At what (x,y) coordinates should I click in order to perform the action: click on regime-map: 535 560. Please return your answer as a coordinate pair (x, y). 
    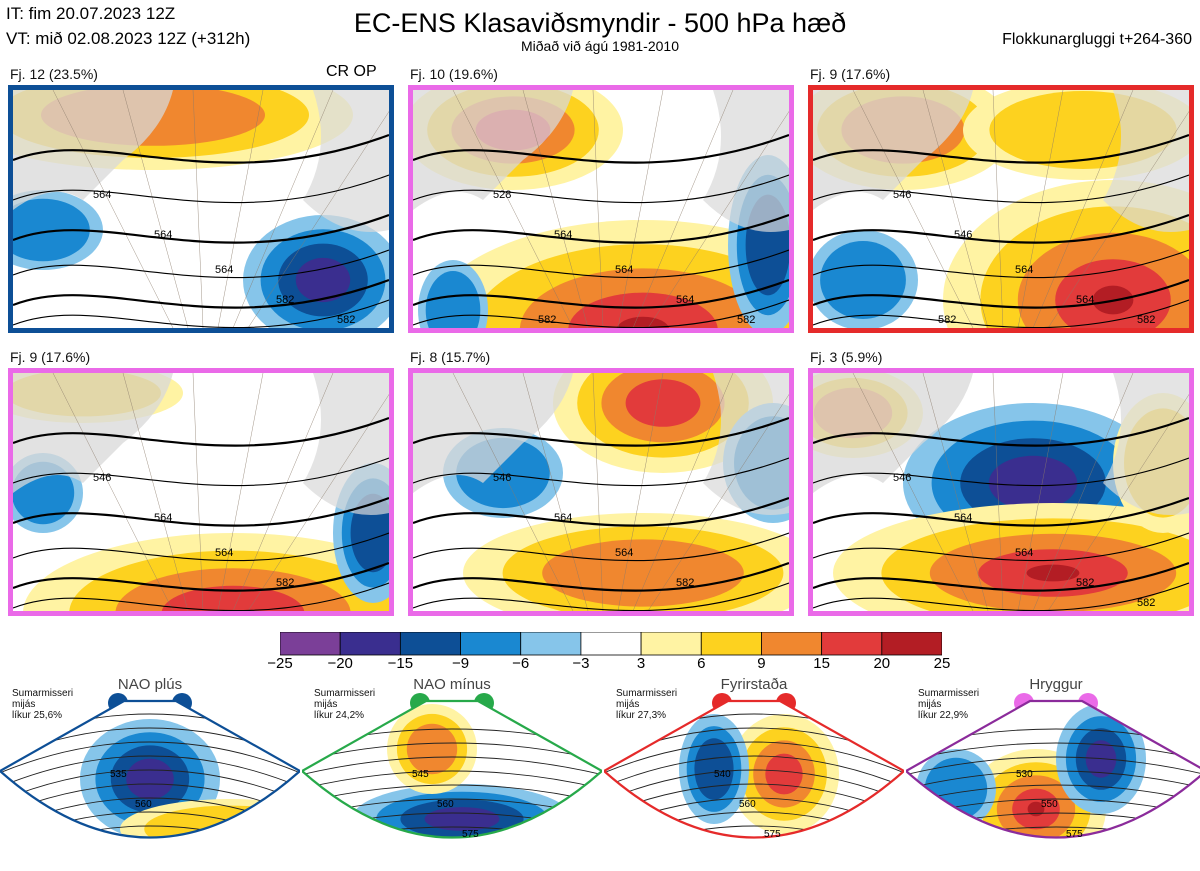
    Looking at the image, I should click on (150, 769).